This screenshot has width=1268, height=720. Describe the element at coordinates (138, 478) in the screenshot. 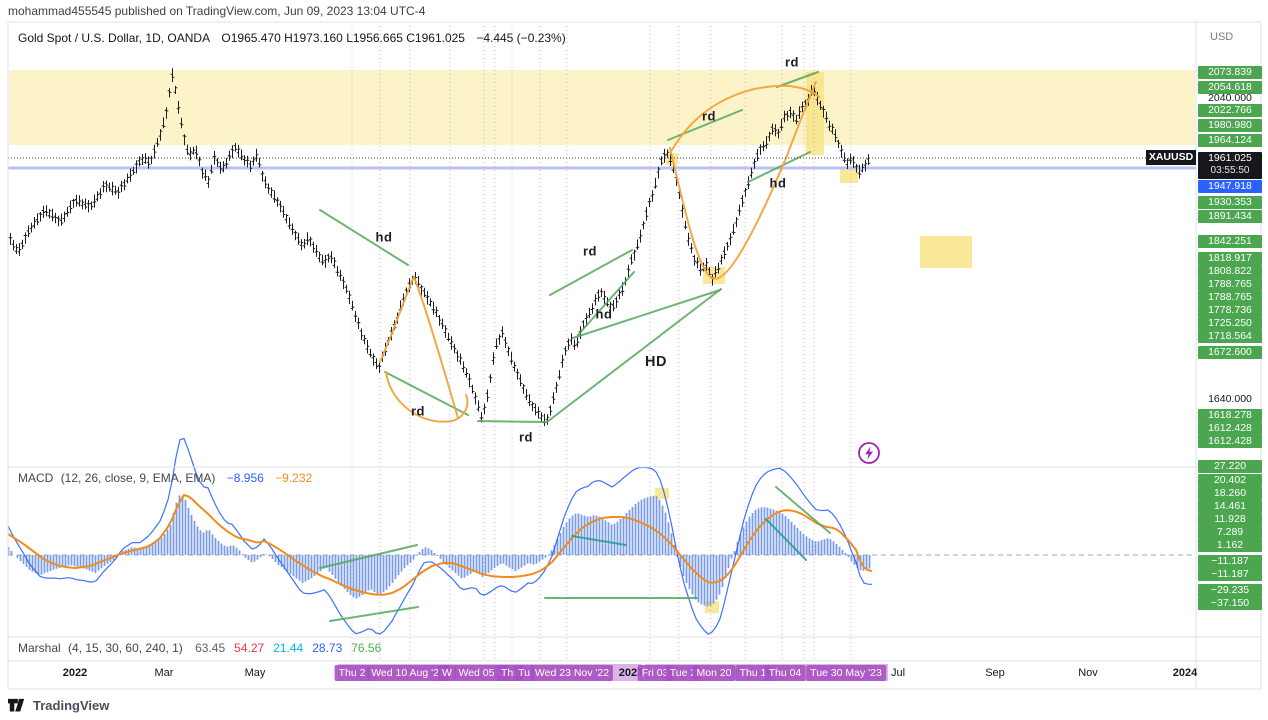

I see `macd-params: (12, 26, close, 9, EMA, EMA)` at that location.